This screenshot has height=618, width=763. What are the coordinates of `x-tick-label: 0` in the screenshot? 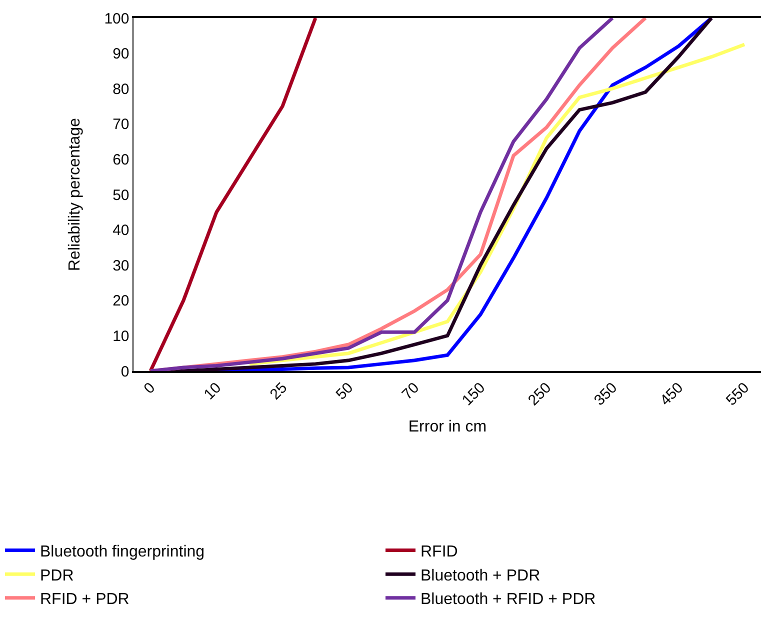 It's located at (149, 388).